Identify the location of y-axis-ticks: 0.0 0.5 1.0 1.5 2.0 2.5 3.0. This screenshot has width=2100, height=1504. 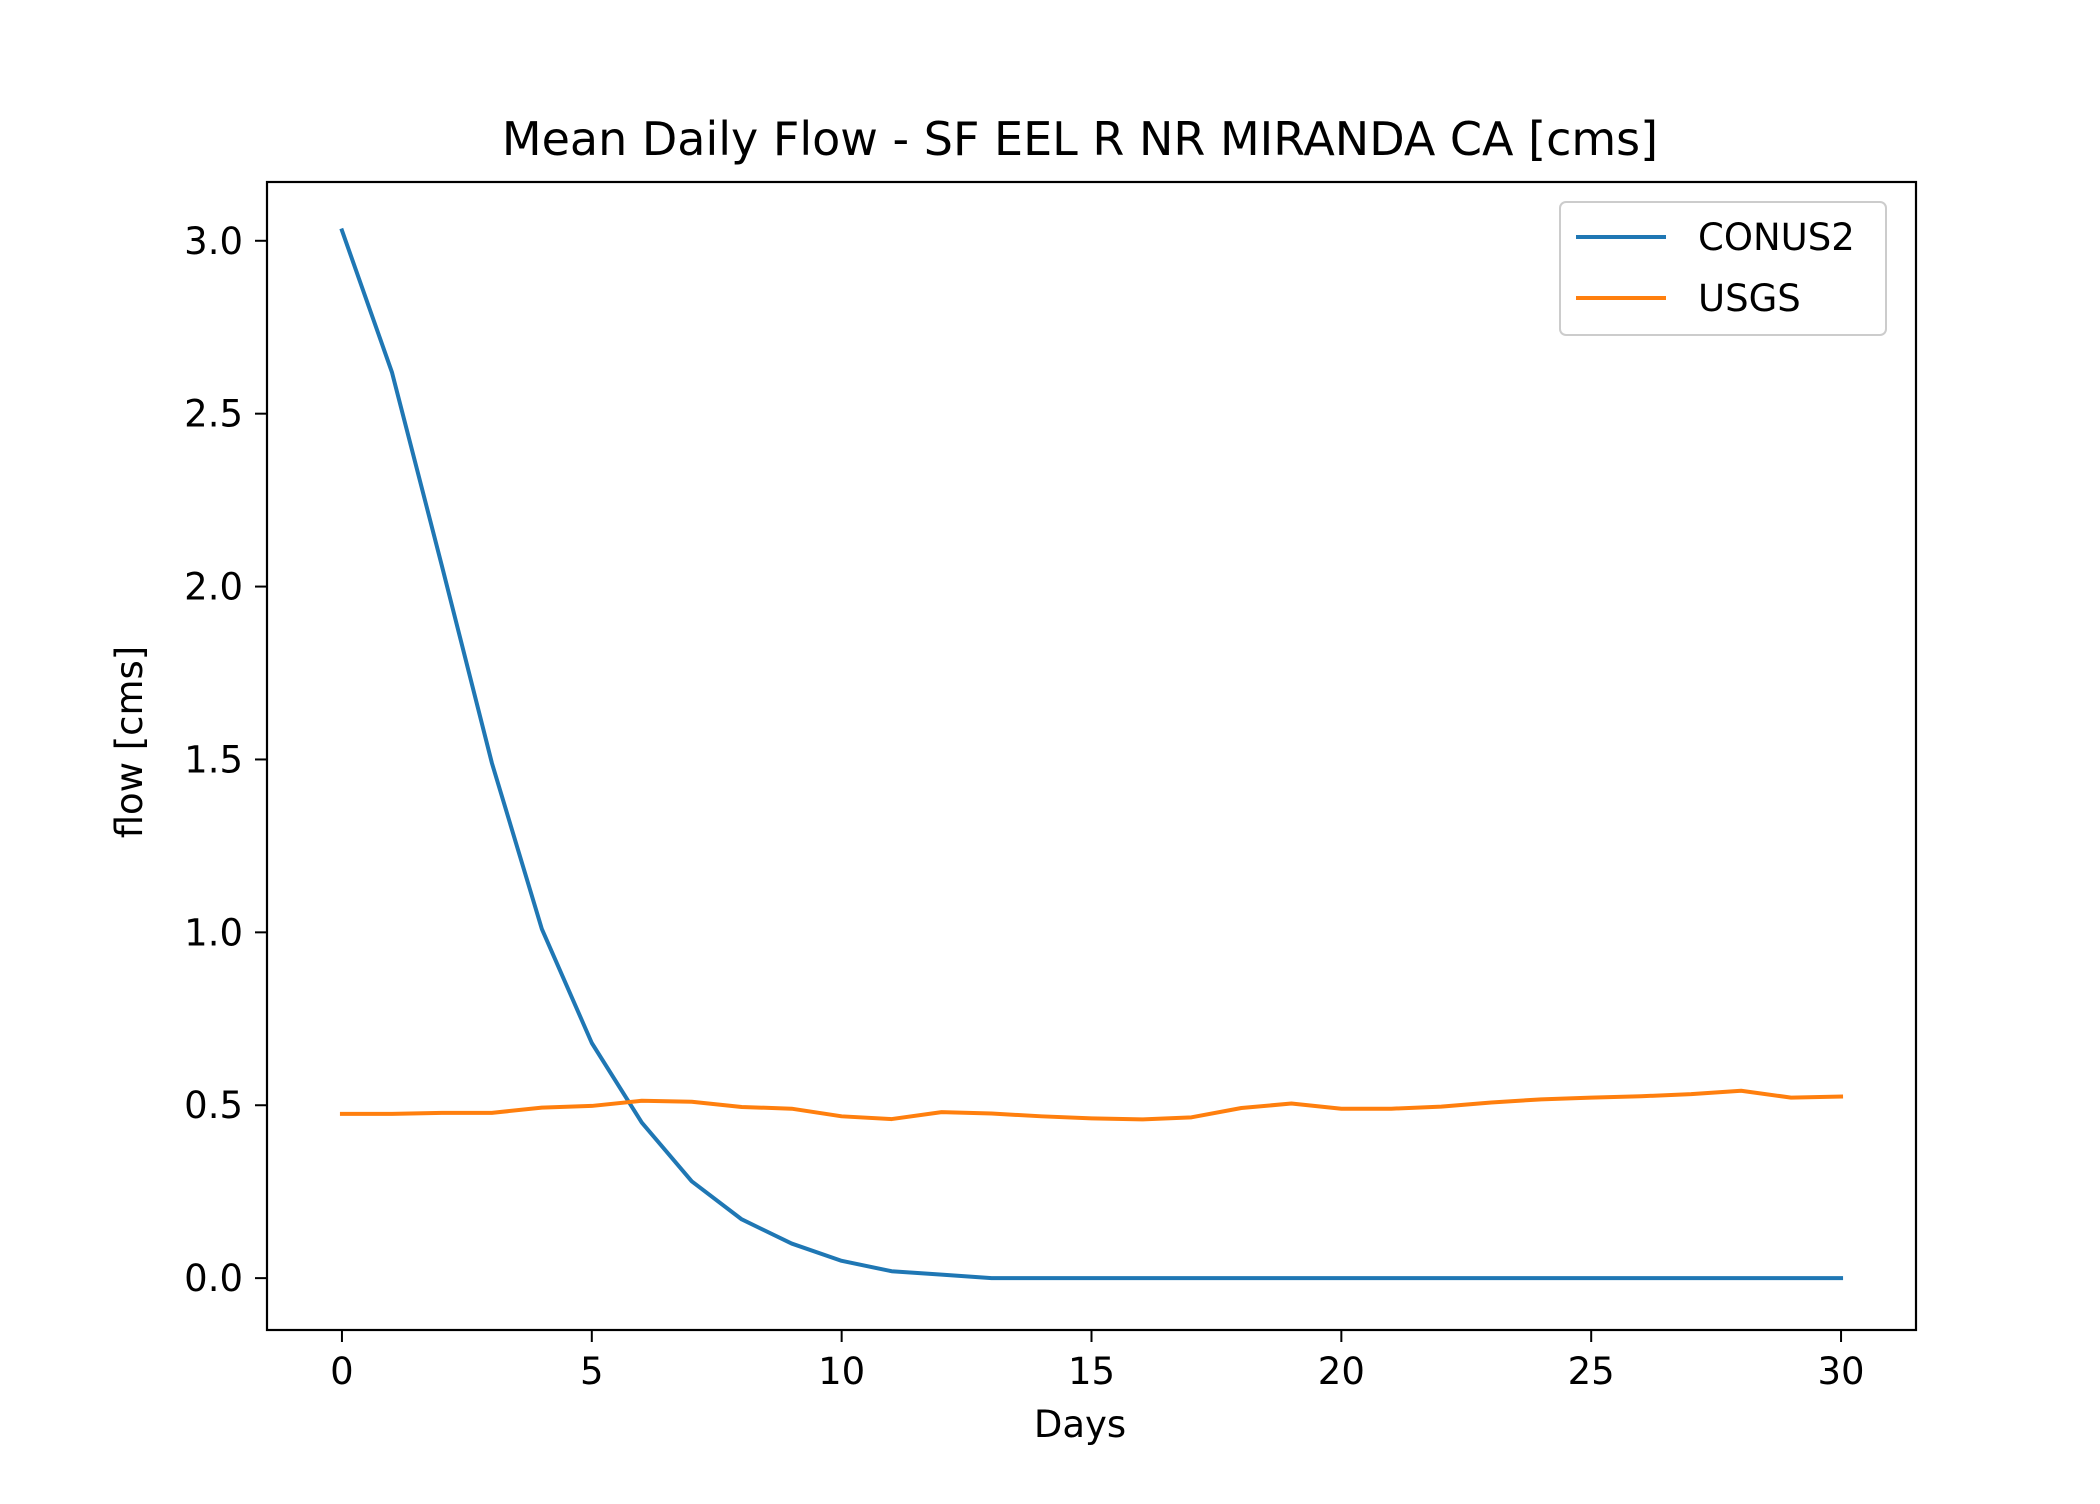
(225, 760).